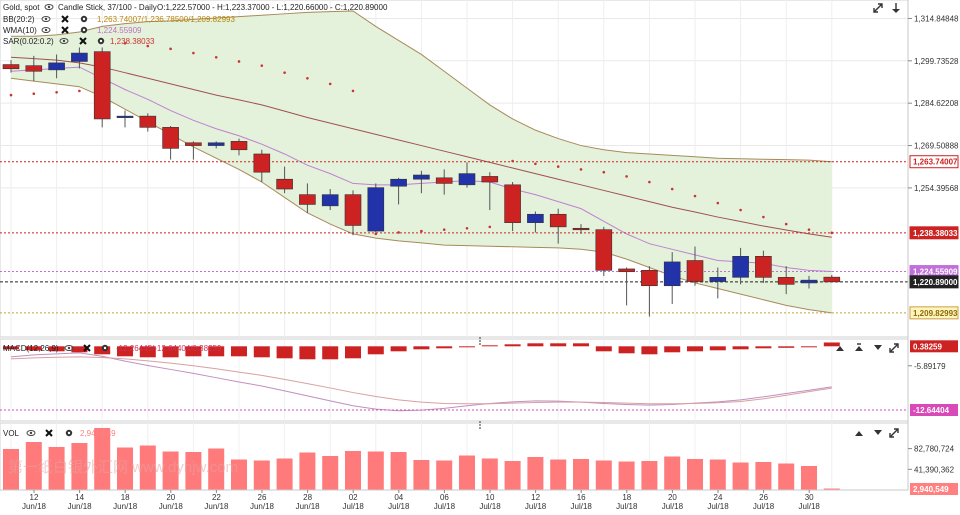 This screenshot has width=960, height=515. I want to click on pane-controls-macd, so click(867, 348).